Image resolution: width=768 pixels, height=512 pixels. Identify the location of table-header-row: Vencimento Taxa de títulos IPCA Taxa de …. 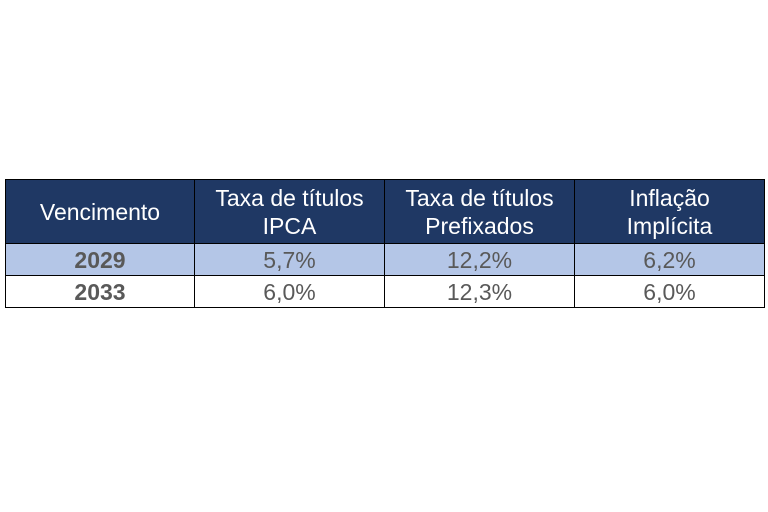
(385, 211).